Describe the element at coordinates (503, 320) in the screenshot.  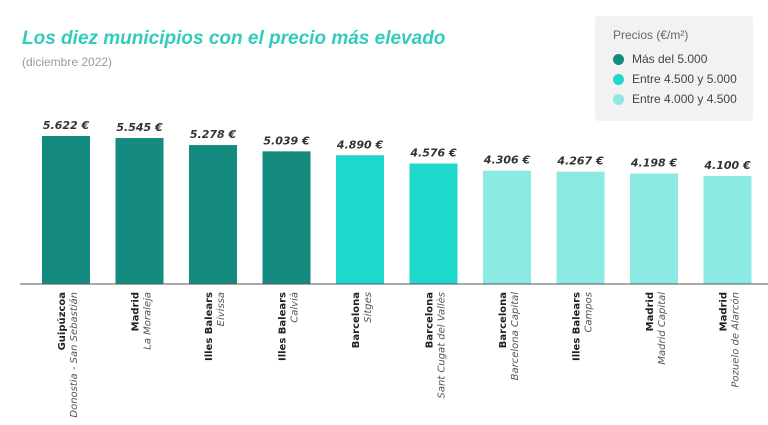
I see `category-province-6: Barcelona` at that location.